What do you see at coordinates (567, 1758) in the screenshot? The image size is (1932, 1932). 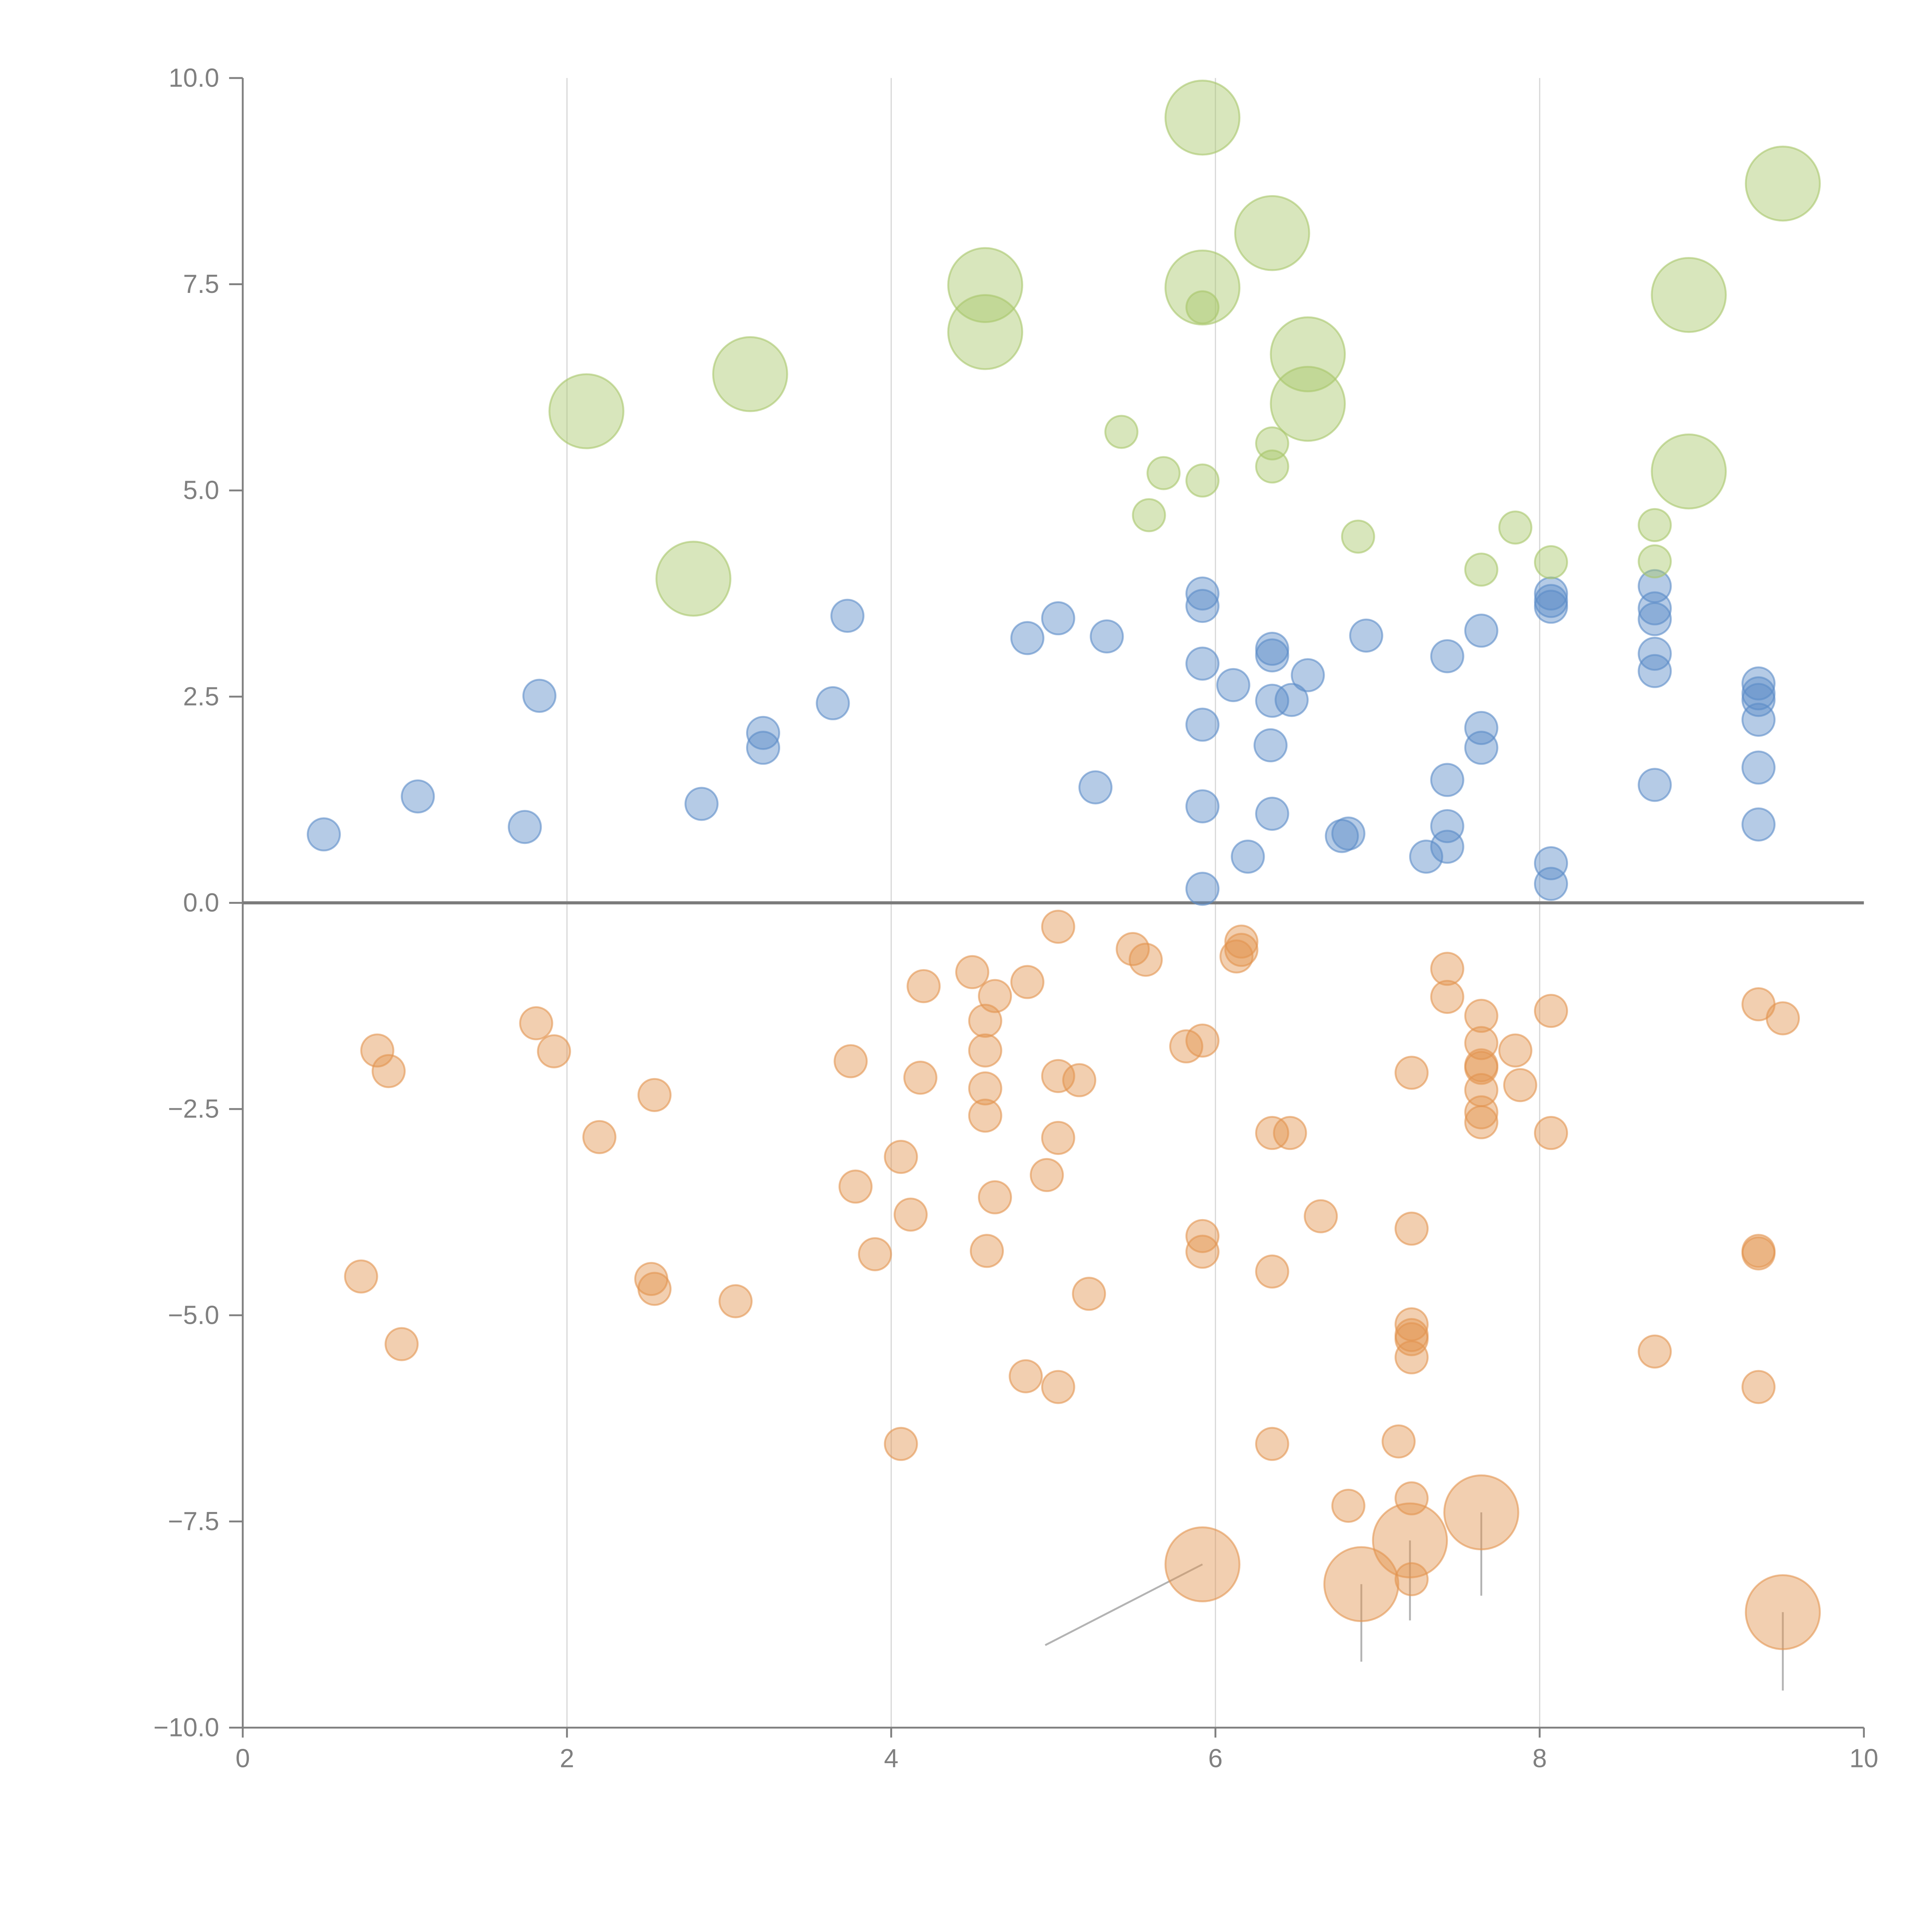 I see `x-tick-label: 2` at bounding box center [567, 1758].